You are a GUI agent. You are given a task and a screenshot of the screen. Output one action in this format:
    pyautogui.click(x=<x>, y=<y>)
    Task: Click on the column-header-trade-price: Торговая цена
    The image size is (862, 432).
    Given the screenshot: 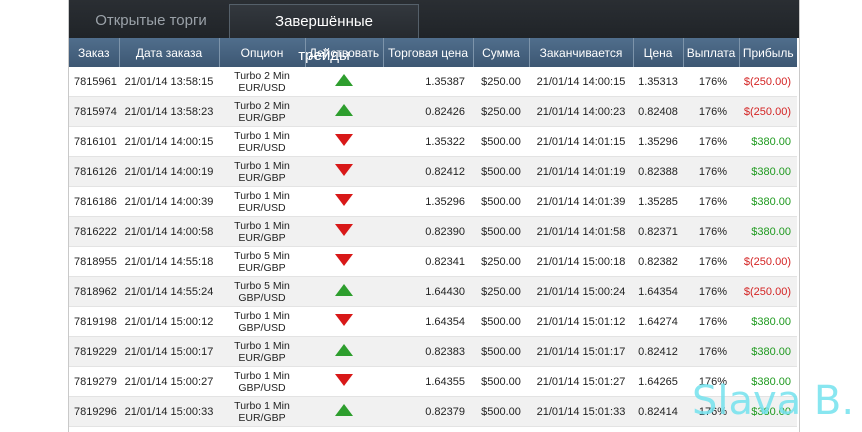 What is the action you would take?
    pyautogui.click(x=428, y=52)
    